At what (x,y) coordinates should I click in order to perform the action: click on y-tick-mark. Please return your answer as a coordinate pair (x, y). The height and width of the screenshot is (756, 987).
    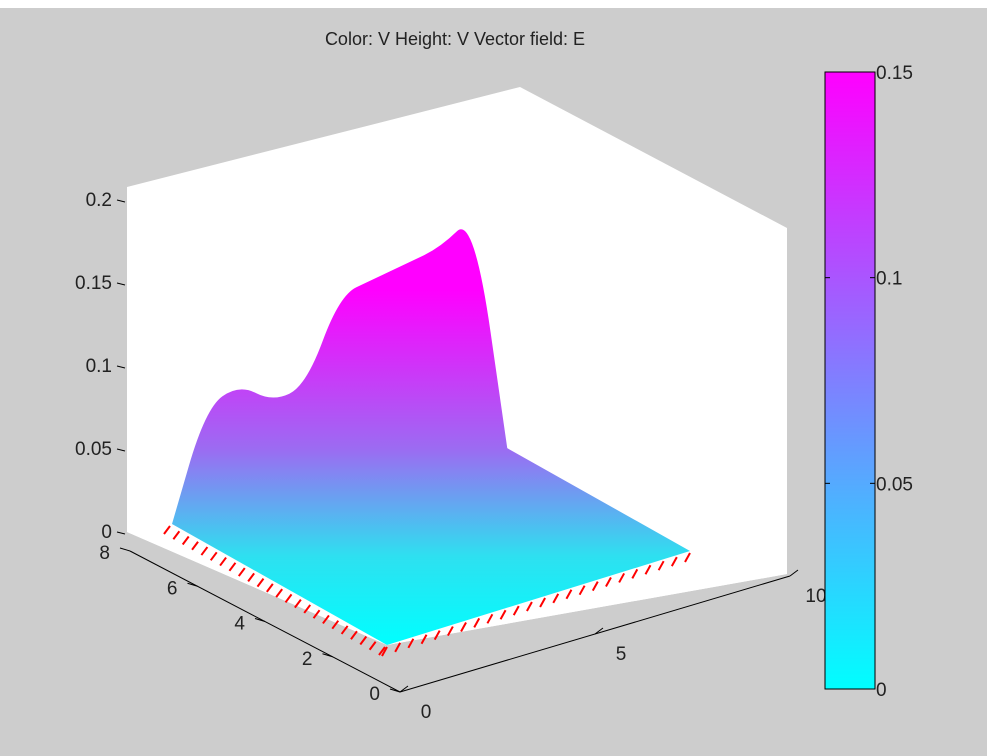
    Looking at the image, I should click on (125, 549).